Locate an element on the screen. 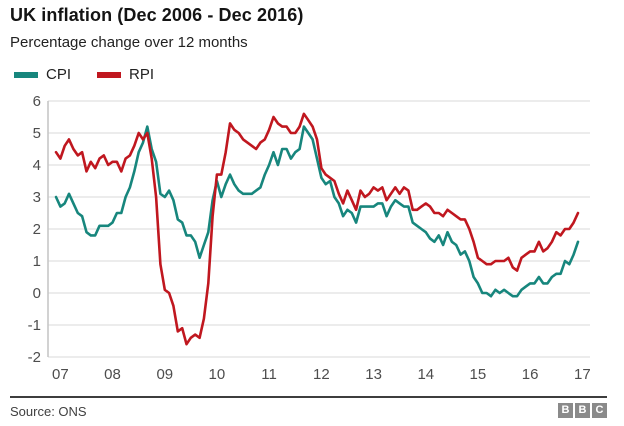  legend-label-rpi: RPI is located at coordinates (142, 74).